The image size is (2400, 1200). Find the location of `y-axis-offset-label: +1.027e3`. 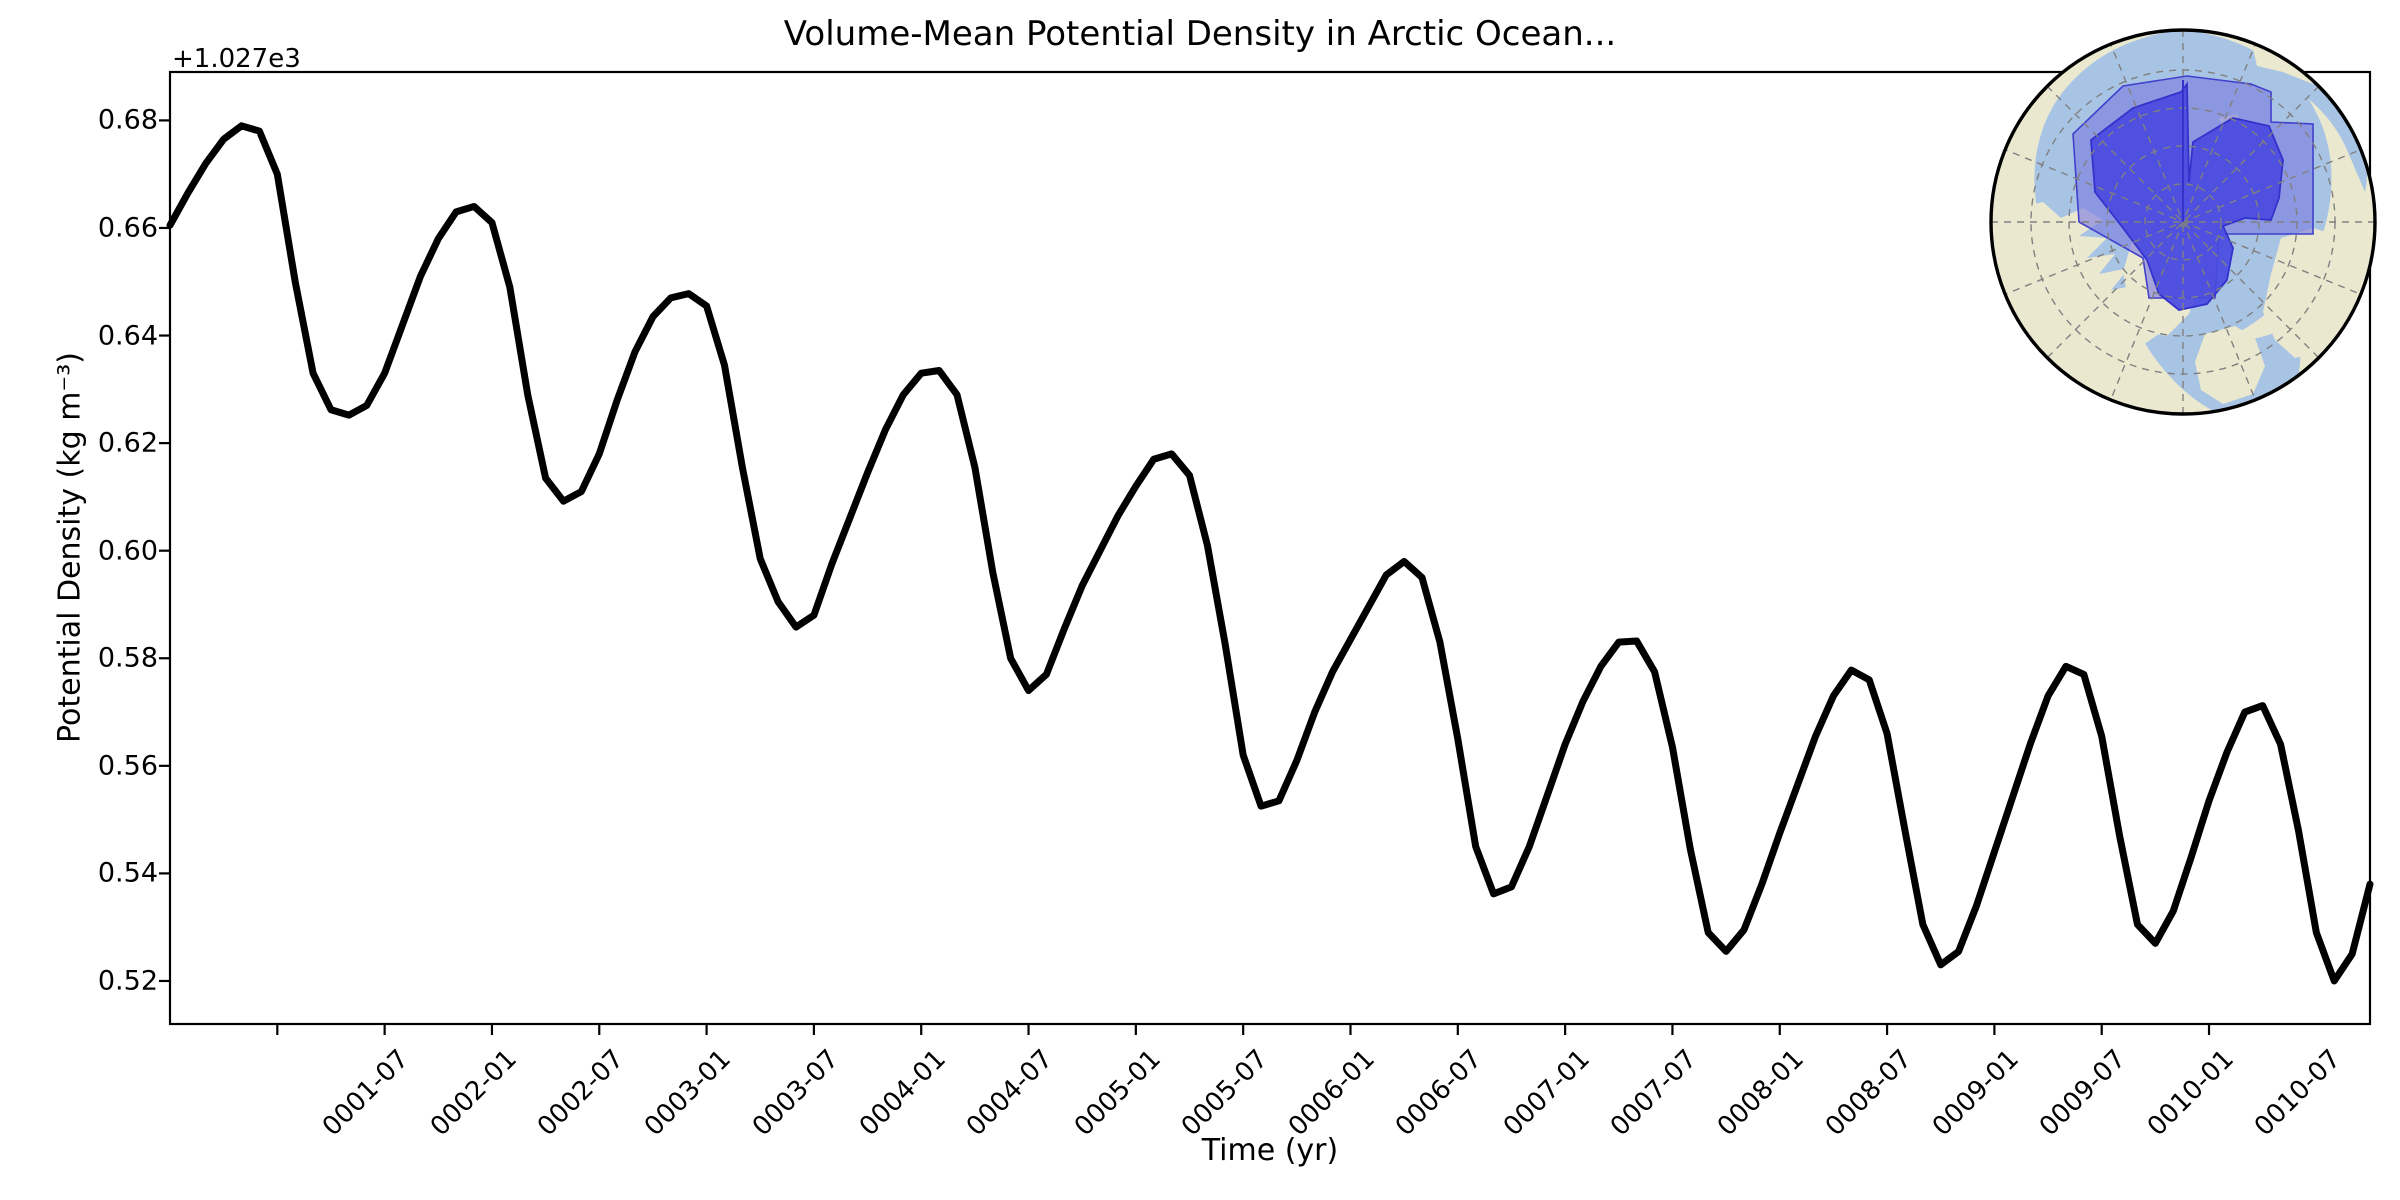

y-axis-offset-label: +1.027e3 is located at coordinates (236, 59).